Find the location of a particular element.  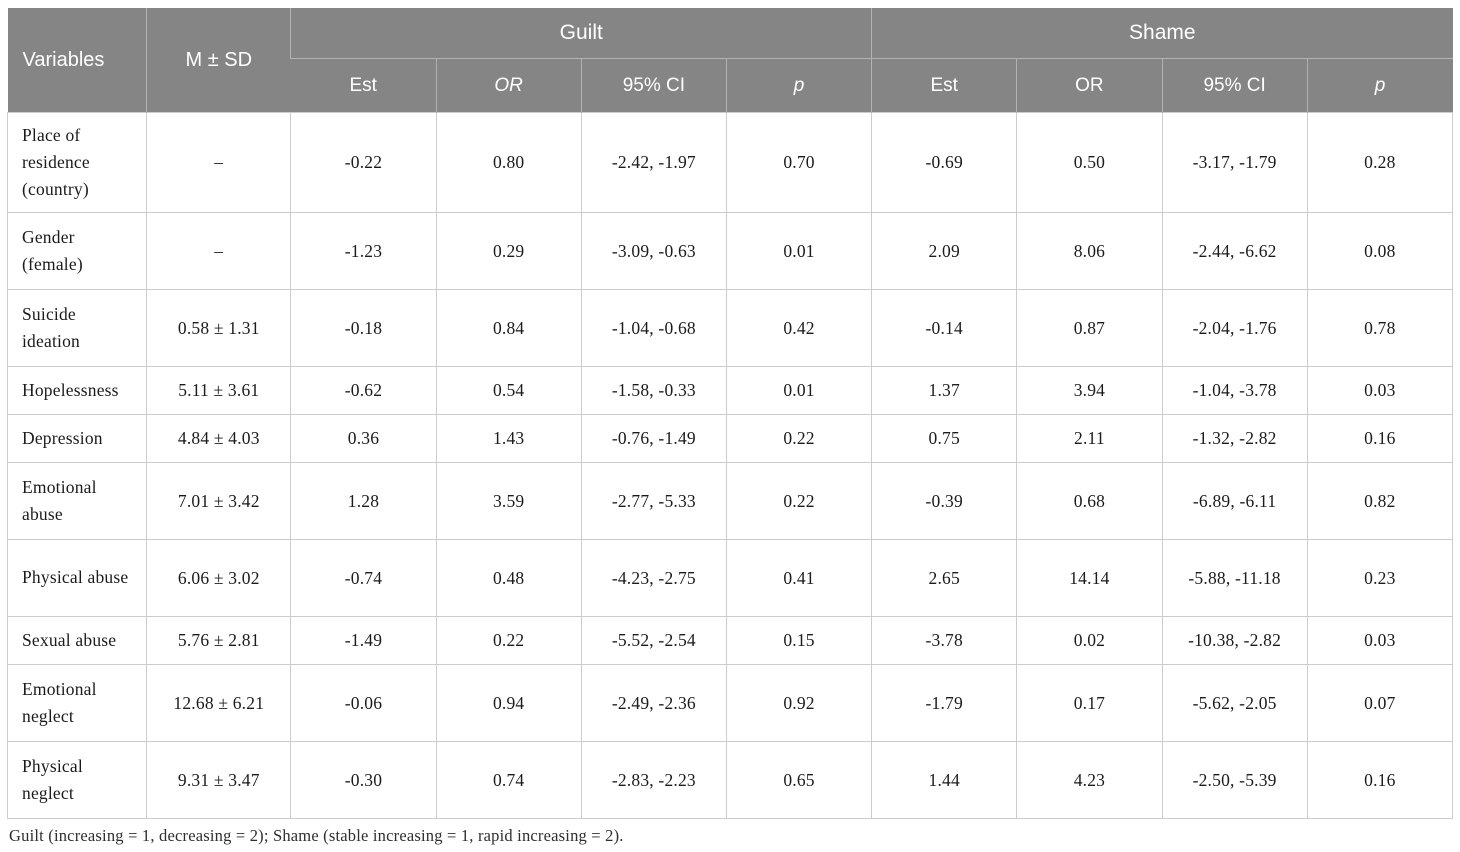

shame-est-cell: -0.14 is located at coordinates (944, 328).